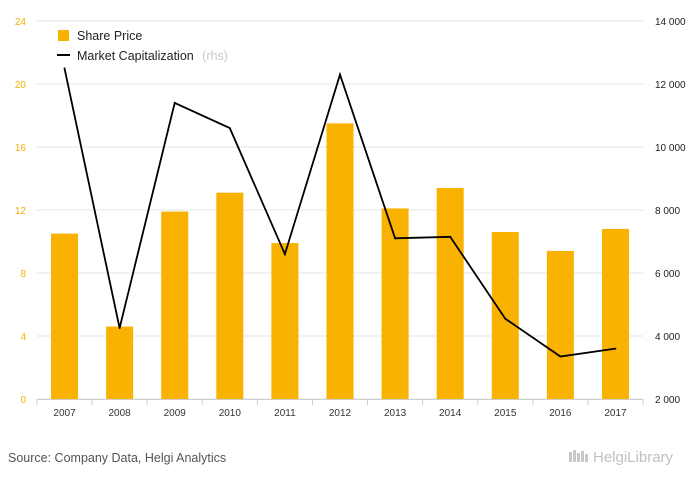 This screenshot has height=483, width=700. What do you see at coordinates (578, 456) in the screenshot?
I see `library-icon` at bounding box center [578, 456].